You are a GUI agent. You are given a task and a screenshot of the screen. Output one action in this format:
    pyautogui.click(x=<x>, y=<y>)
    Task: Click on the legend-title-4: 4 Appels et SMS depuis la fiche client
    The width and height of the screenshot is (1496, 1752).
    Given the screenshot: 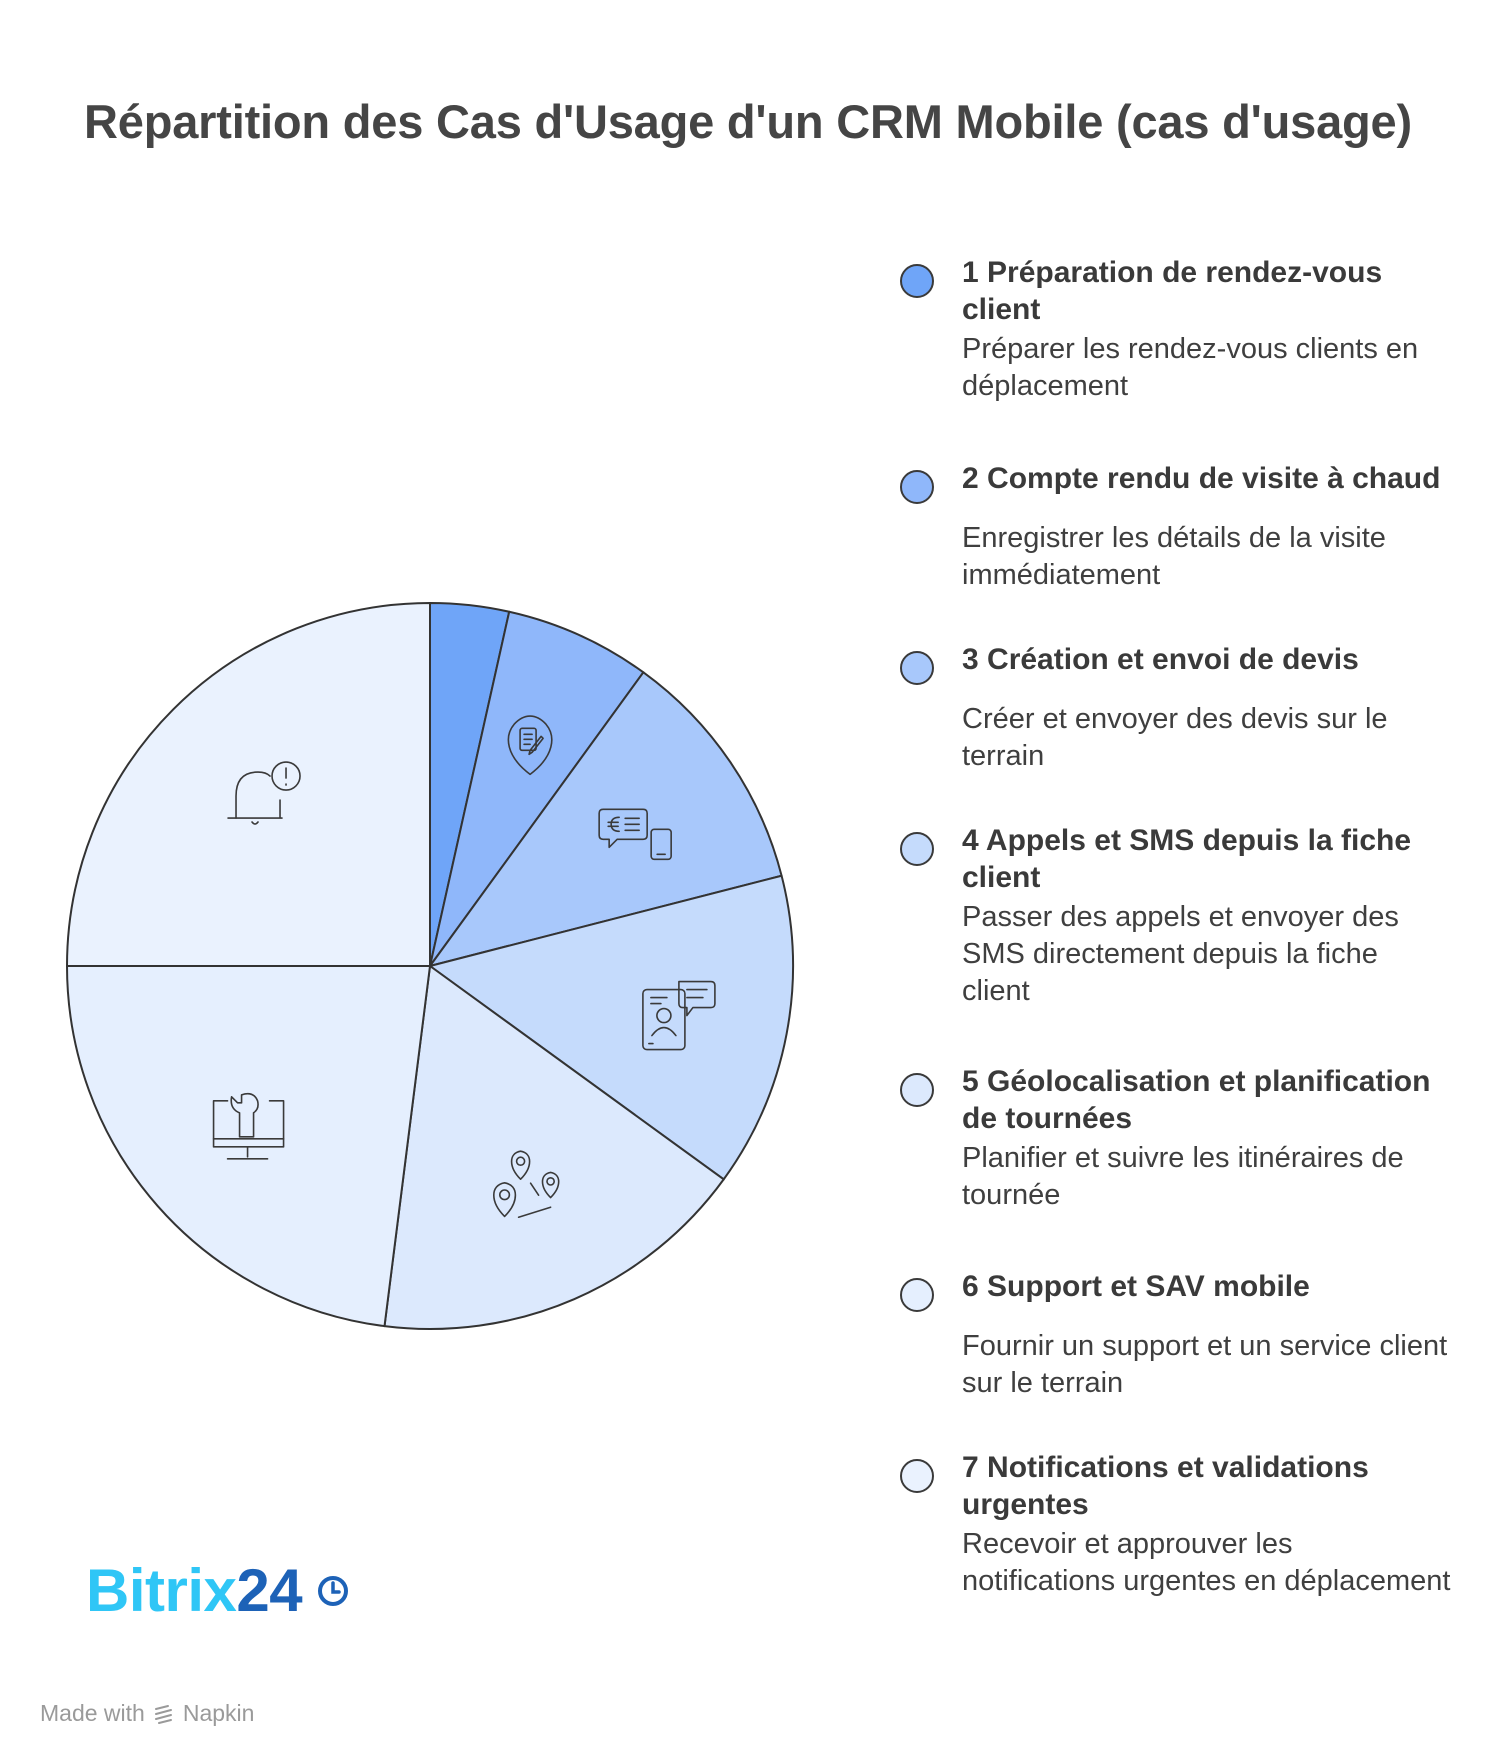 What is the action you would take?
    pyautogui.click(x=1187, y=859)
    